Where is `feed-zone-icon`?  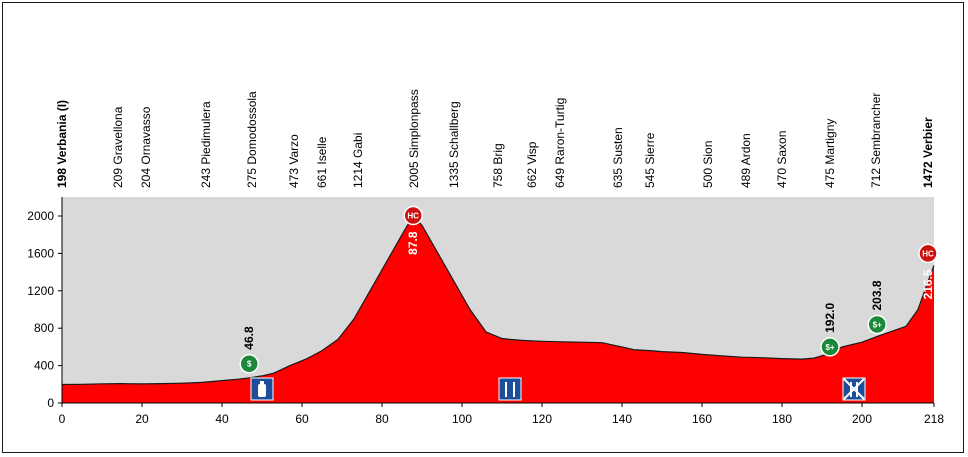 feed-zone-icon is located at coordinates (510, 389).